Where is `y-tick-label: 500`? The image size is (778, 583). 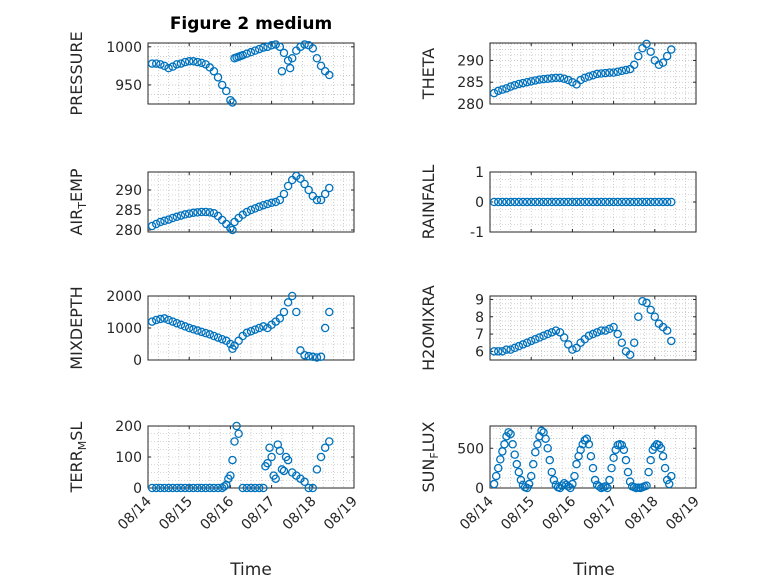 y-tick-label: 500 is located at coordinates (470, 449).